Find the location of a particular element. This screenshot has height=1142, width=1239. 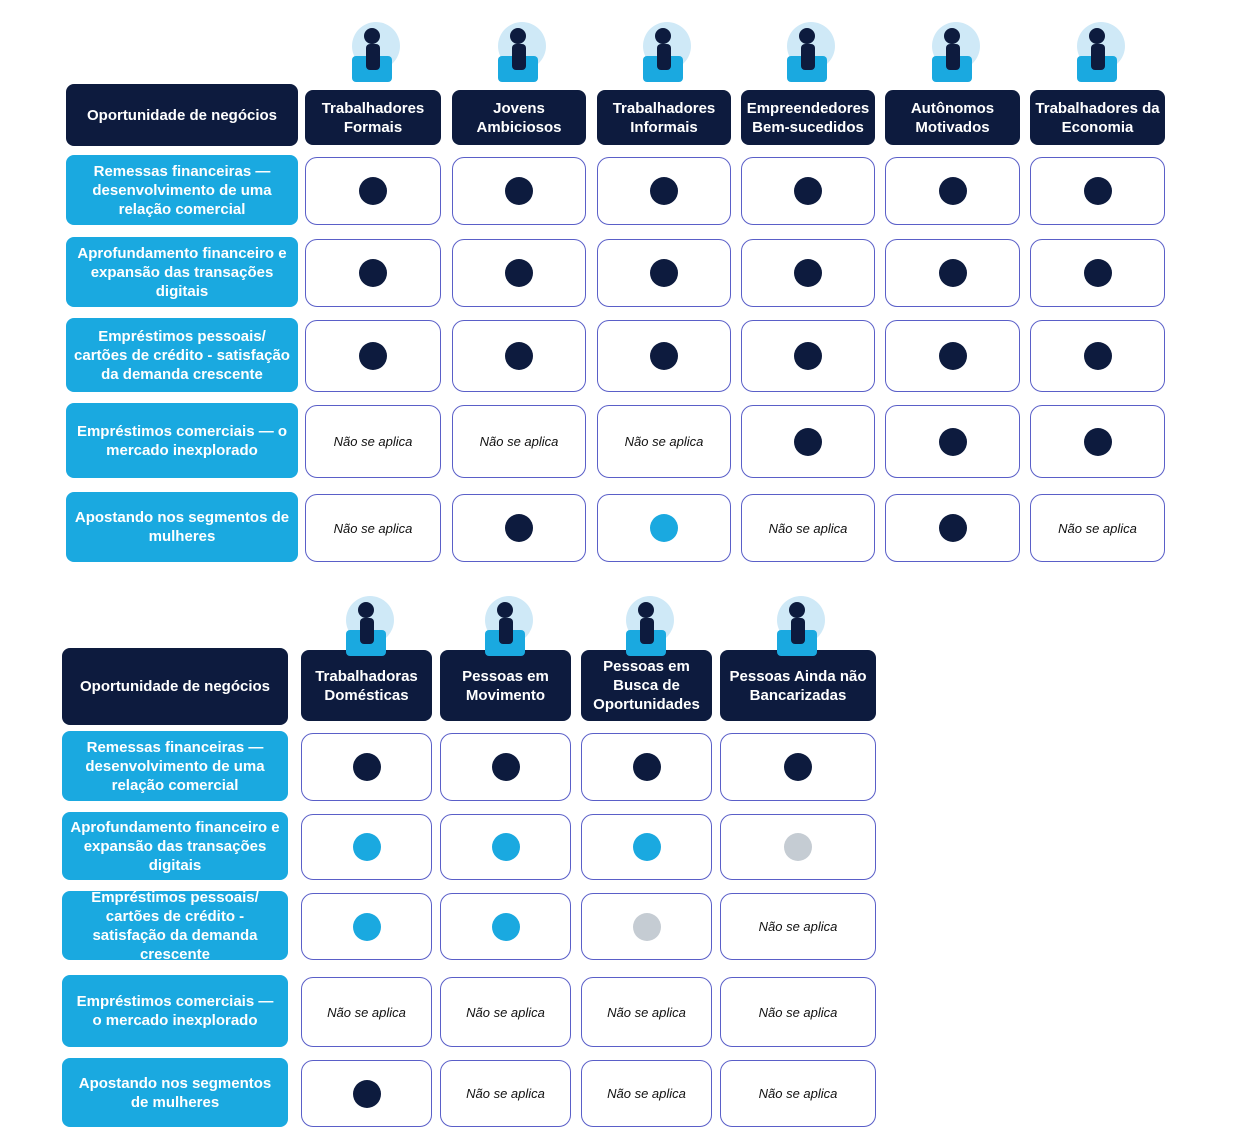

column-header: Trabalhadores Formais is located at coordinates (373, 117).